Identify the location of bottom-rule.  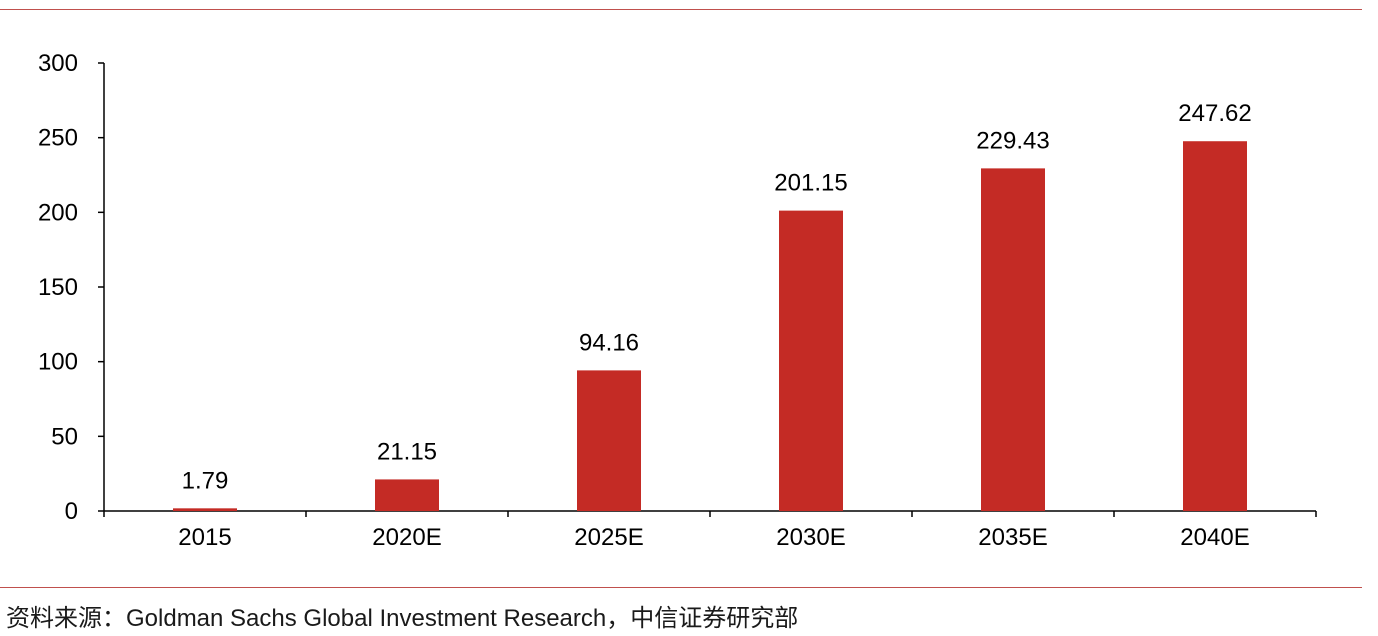
(681, 587).